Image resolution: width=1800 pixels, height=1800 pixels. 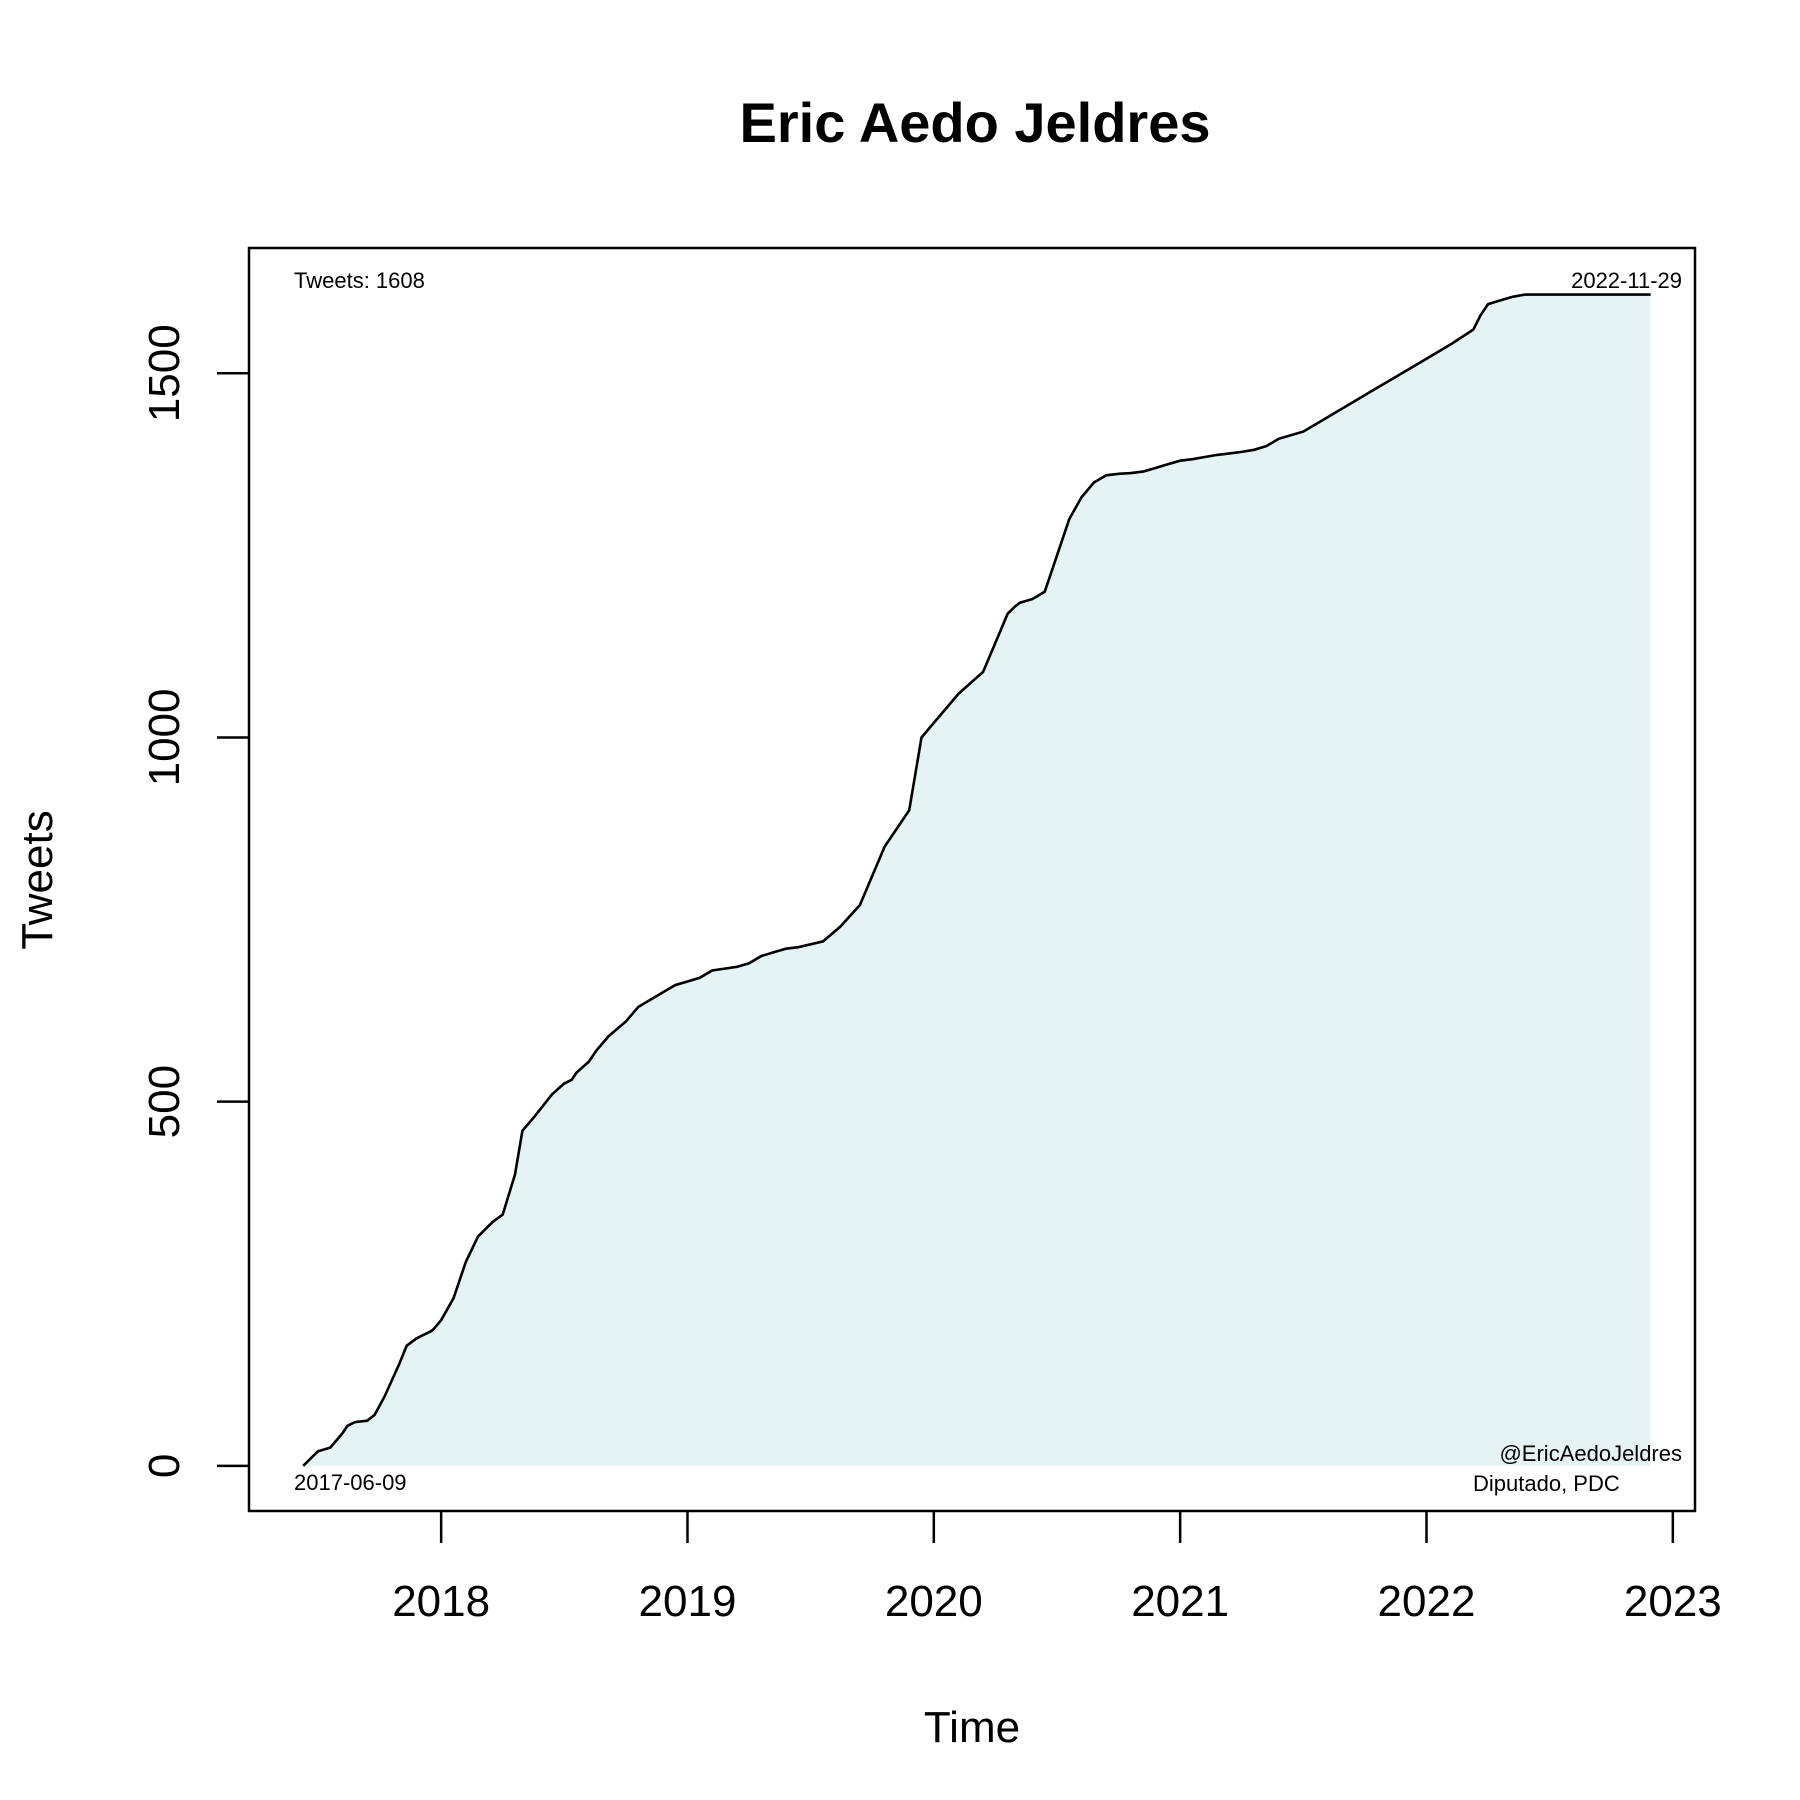 I want to click on handle-annotation: @EricAedoJeldres, so click(x=1590, y=1453).